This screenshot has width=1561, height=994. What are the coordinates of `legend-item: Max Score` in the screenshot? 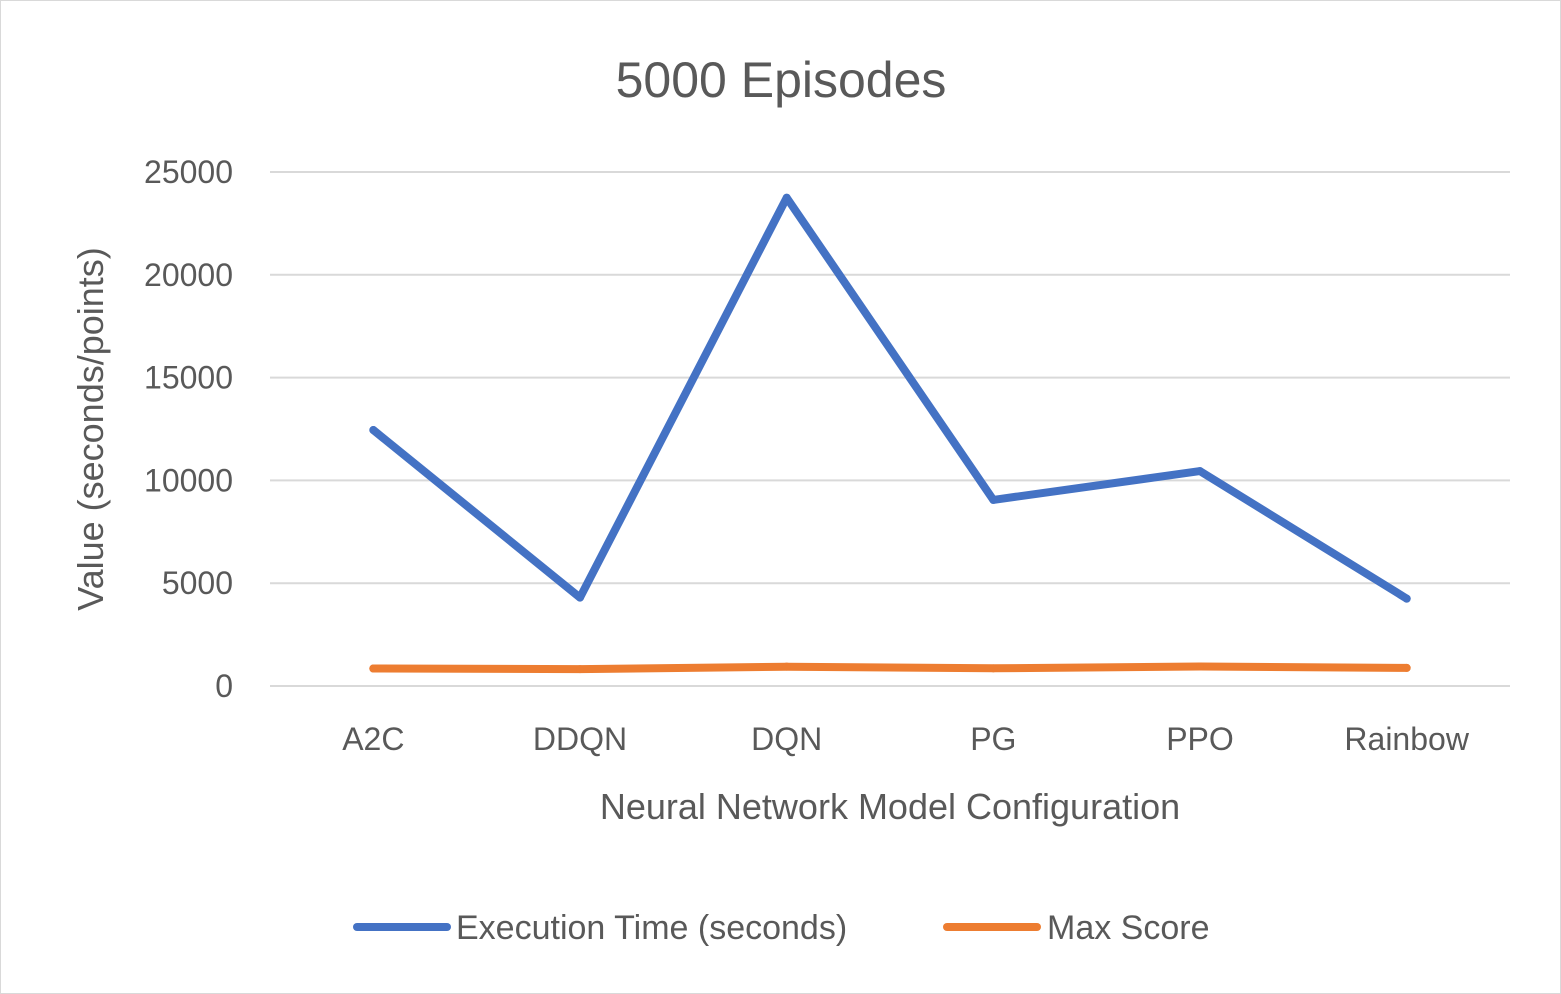 It's located at (1076, 928).